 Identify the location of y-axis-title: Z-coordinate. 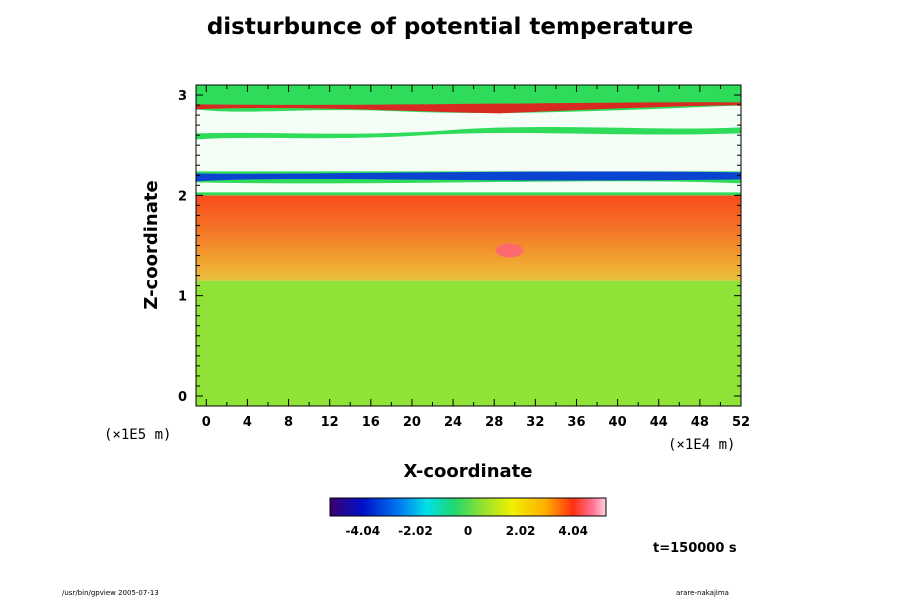
(151, 244).